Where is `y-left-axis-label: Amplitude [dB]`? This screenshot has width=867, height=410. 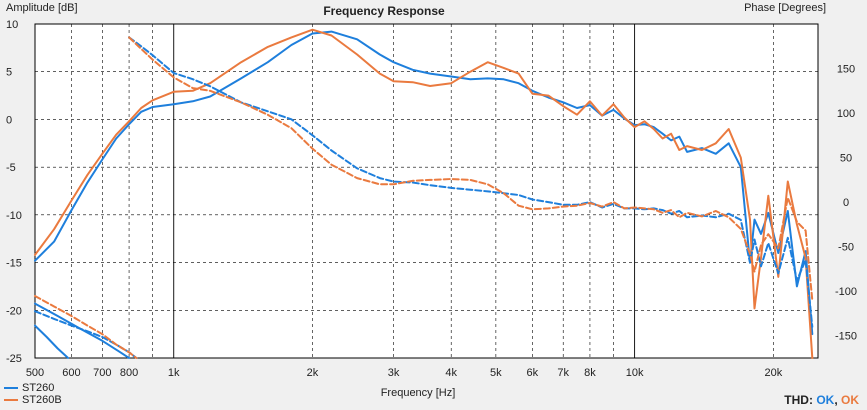
y-left-axis-label: Amplitude [dB] is located at coordinates (42, 8).